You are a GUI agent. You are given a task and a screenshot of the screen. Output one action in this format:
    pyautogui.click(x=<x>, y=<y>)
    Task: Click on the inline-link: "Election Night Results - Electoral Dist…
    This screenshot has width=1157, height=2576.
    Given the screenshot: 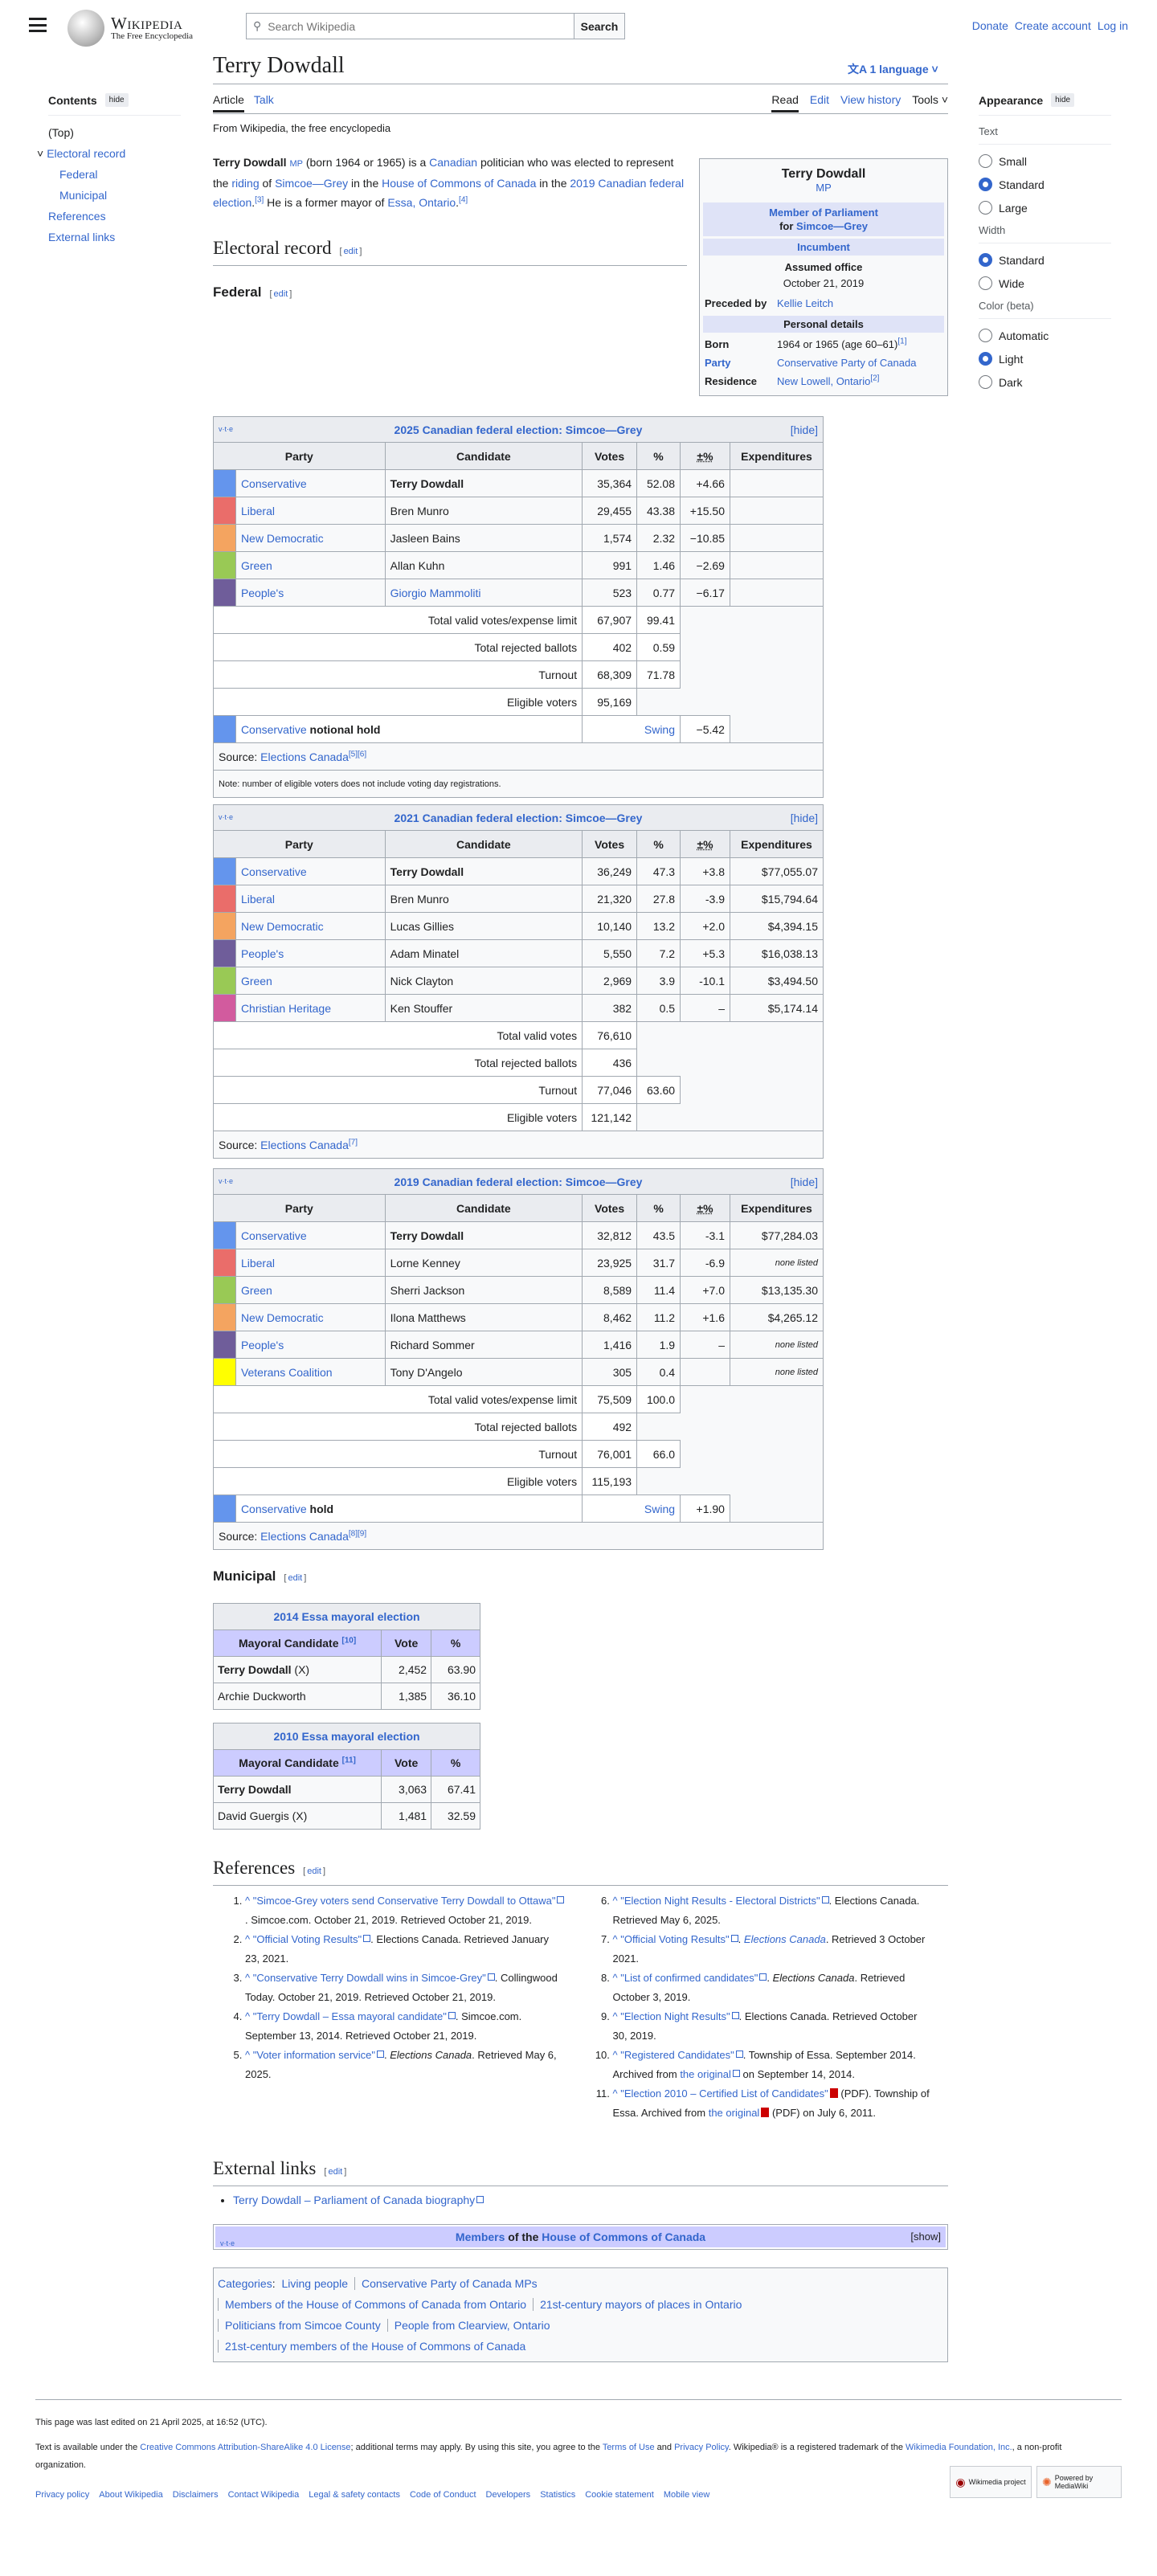 What is the action you would take?
    pyautogui.click(x=720, y=1901)
    